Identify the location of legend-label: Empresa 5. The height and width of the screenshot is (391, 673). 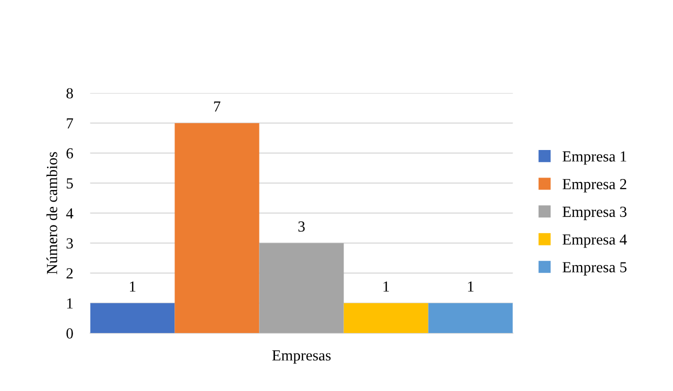
(594, 269).